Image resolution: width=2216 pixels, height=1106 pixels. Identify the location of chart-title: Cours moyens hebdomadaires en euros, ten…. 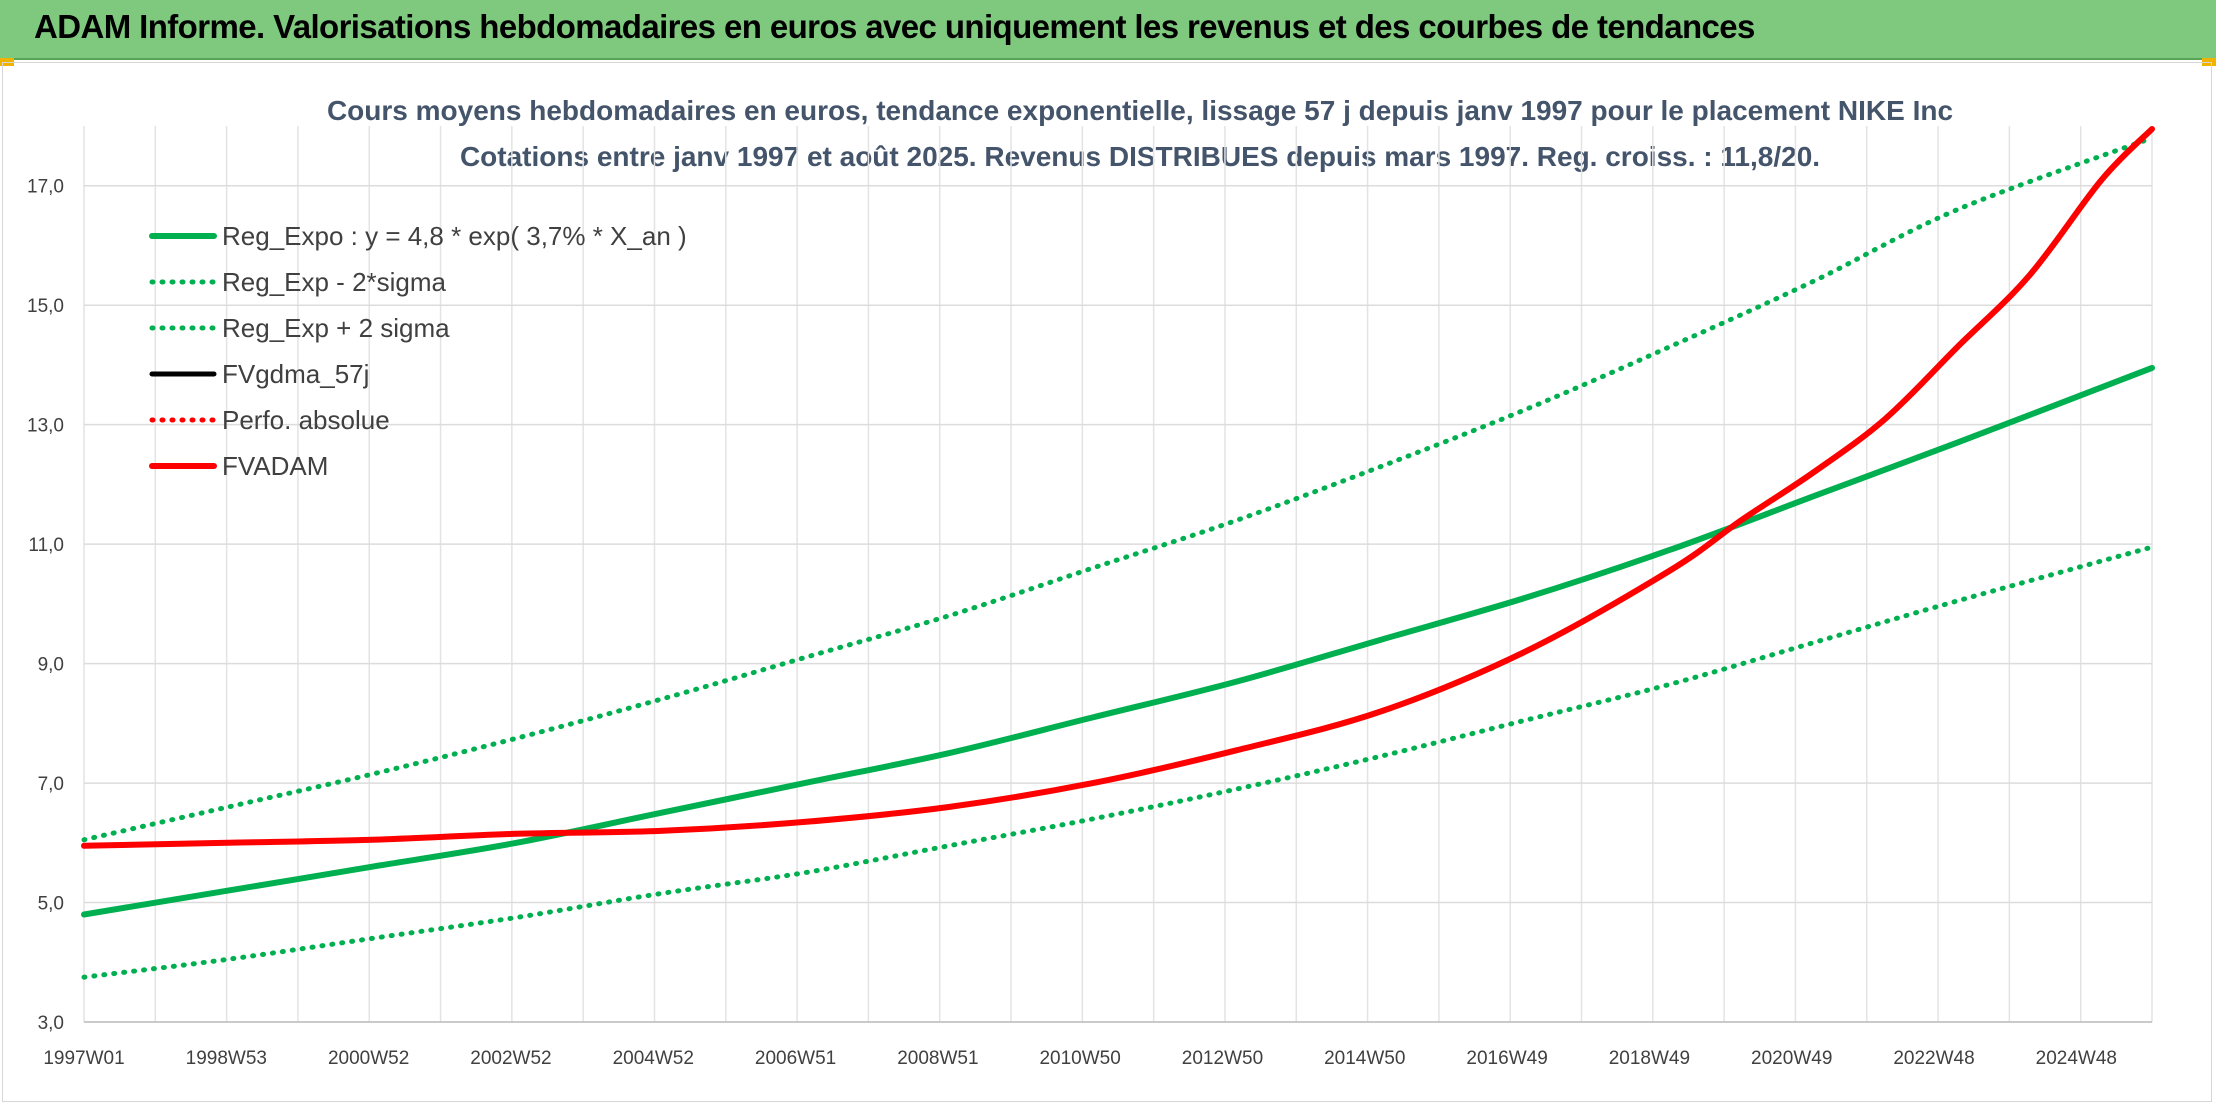
(1140, 110).